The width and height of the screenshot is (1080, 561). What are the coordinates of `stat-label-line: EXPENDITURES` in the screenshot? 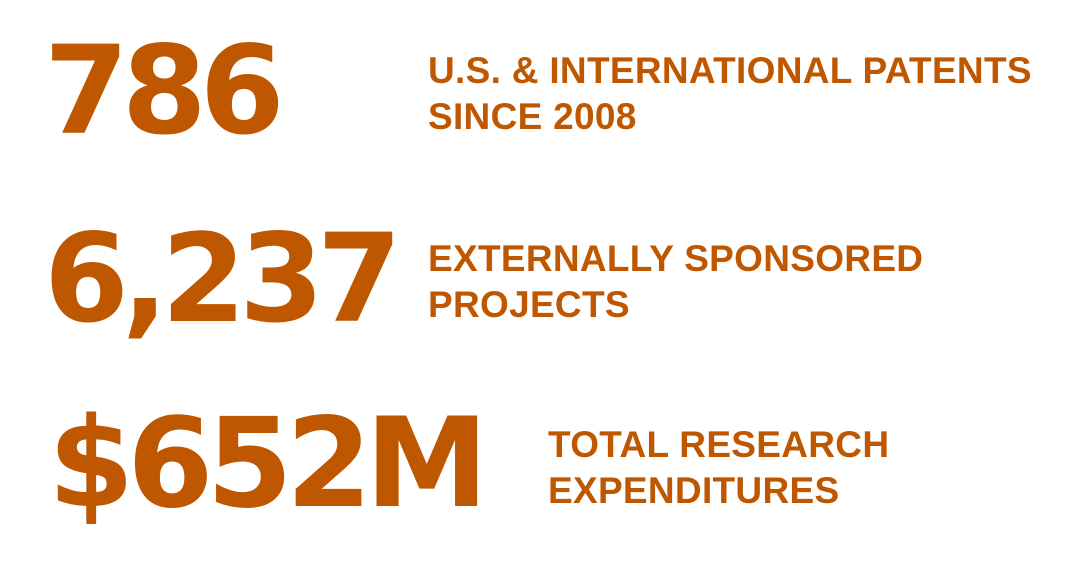 It's located at (694, 490).